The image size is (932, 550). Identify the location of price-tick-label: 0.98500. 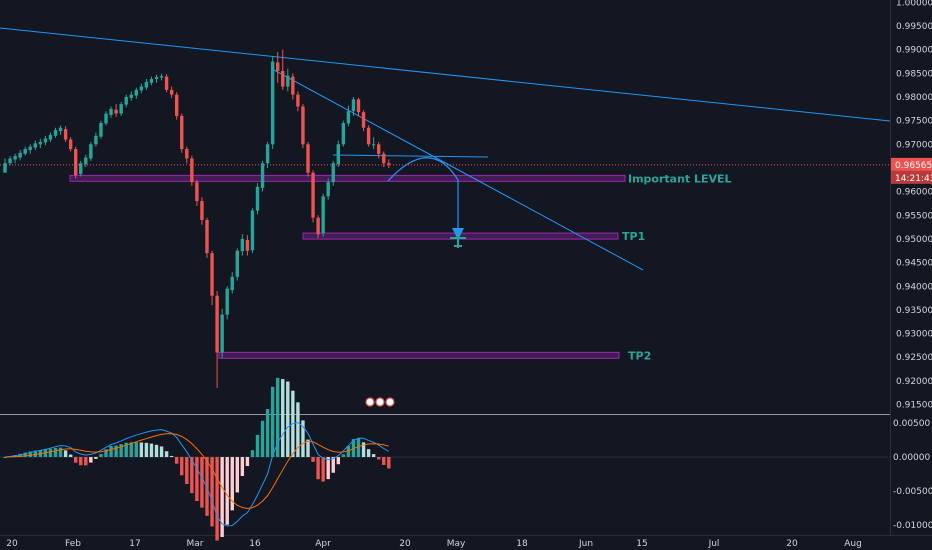
(914, 74).